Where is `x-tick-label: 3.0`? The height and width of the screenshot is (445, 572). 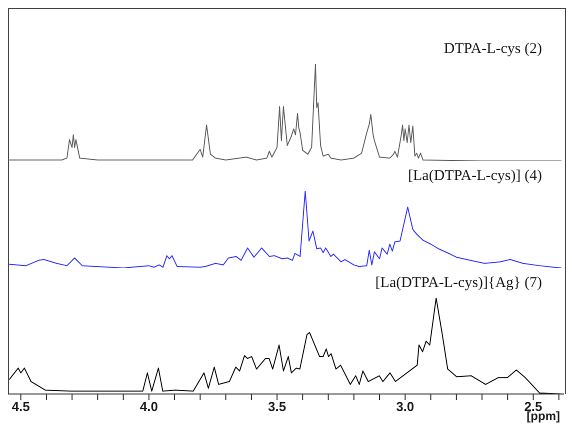
x-tick-label: 3.0 is located at coordinates (405, 406).